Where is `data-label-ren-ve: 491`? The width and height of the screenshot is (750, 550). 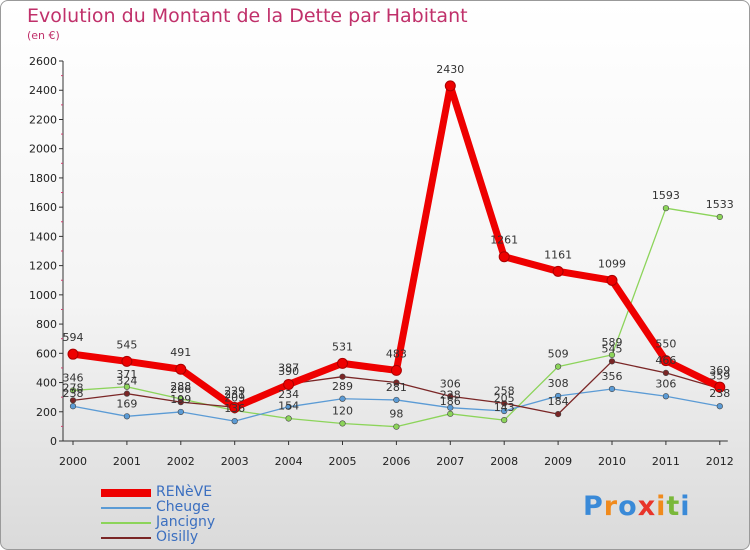 data-label-ren-ve: 491 is located at coordinates (180, 352).